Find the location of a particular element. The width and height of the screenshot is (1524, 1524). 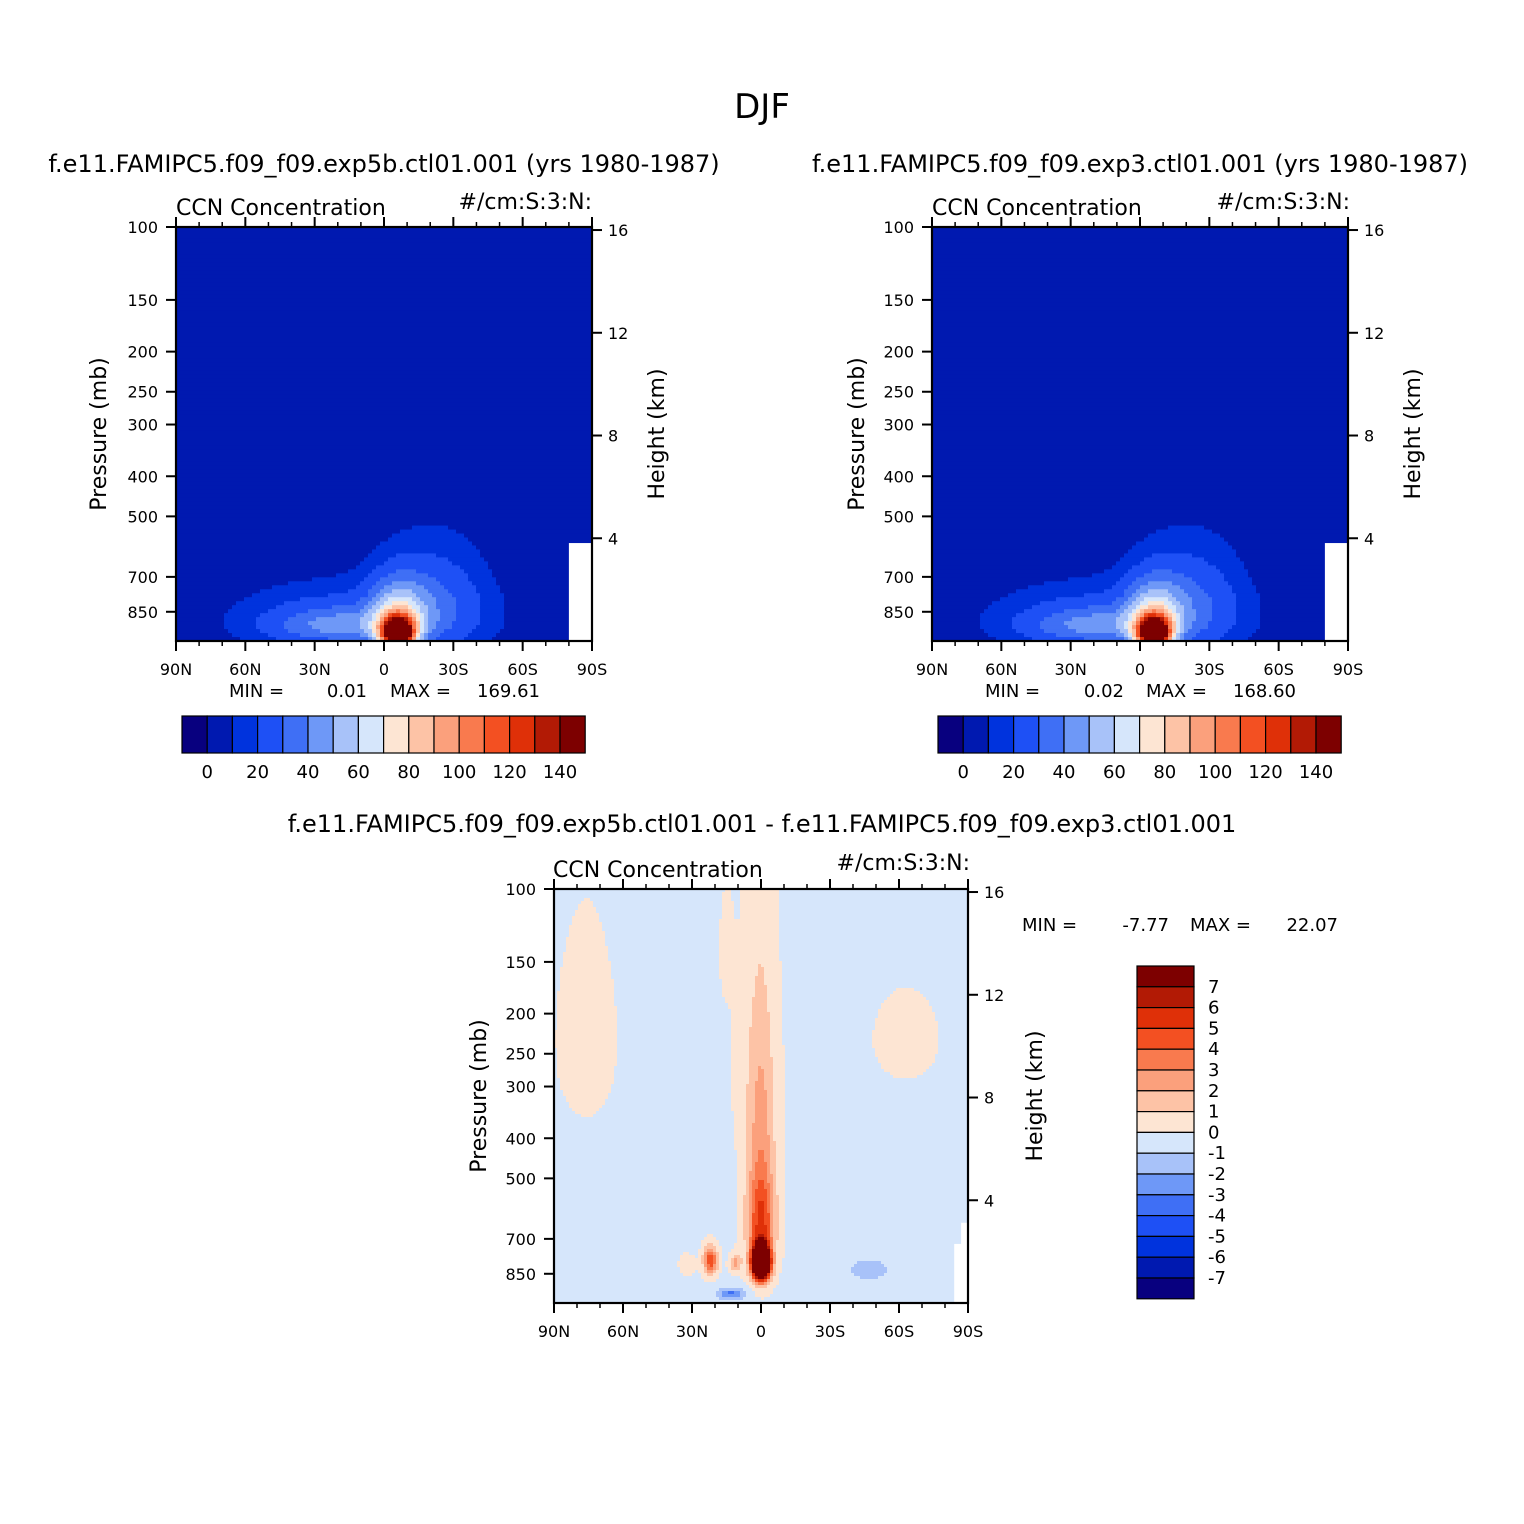

max-label: MAX = is located at coordinates (1220, 925).